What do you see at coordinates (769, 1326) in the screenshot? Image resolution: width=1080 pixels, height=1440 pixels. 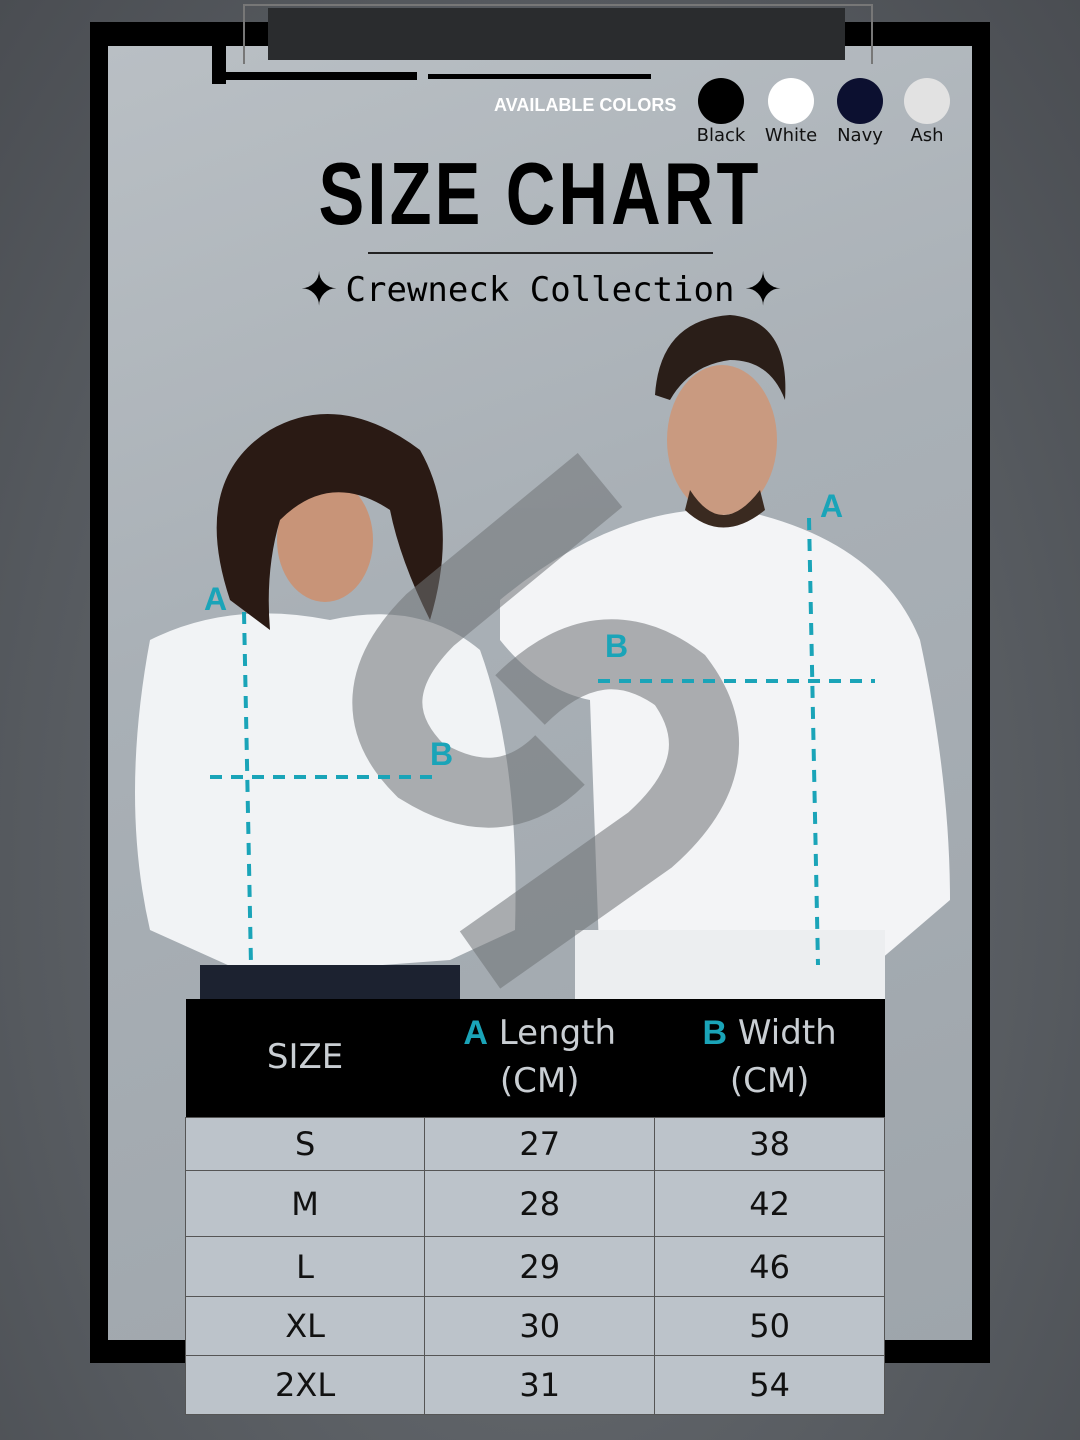 I see `width-cell: 50` at bounding box center [769, 1326].